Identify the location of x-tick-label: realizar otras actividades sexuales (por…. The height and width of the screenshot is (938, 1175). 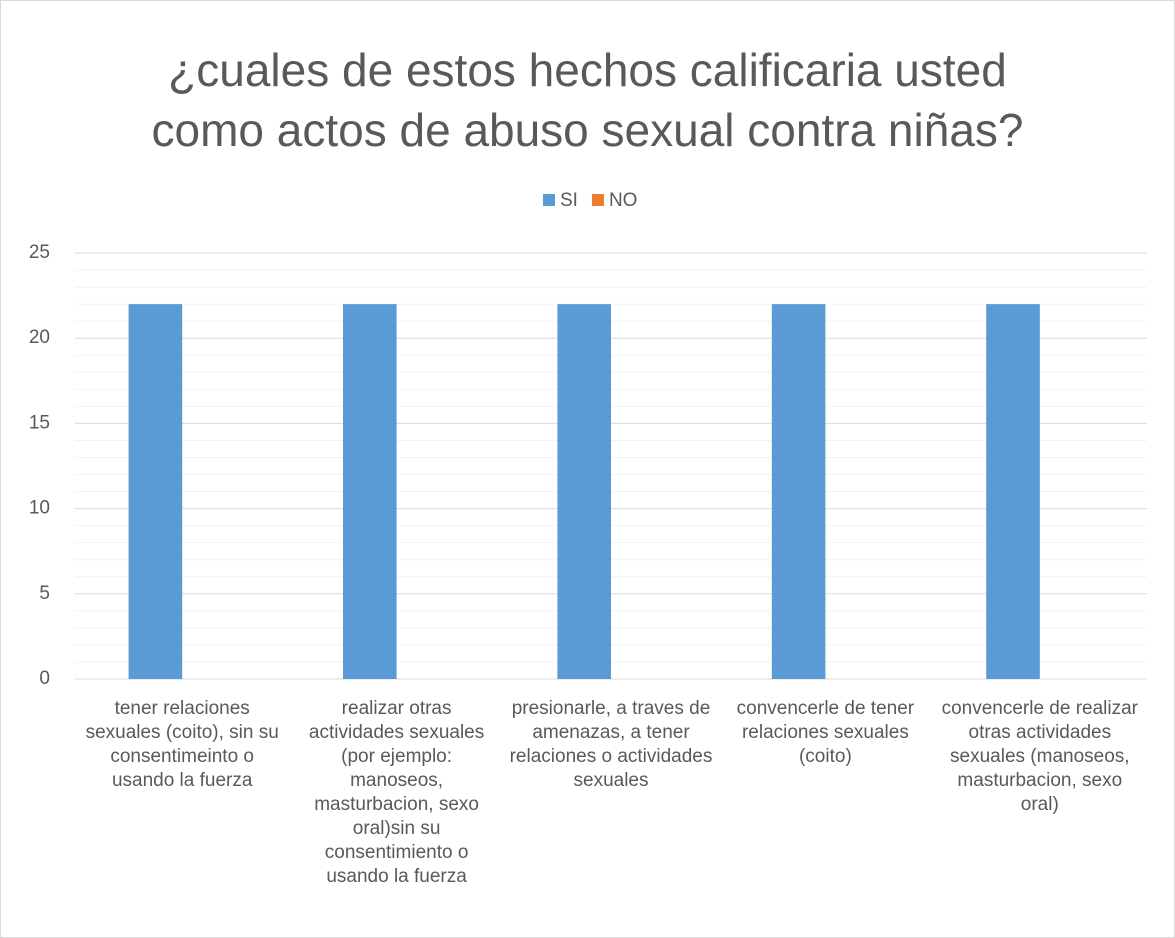
(396, 792).